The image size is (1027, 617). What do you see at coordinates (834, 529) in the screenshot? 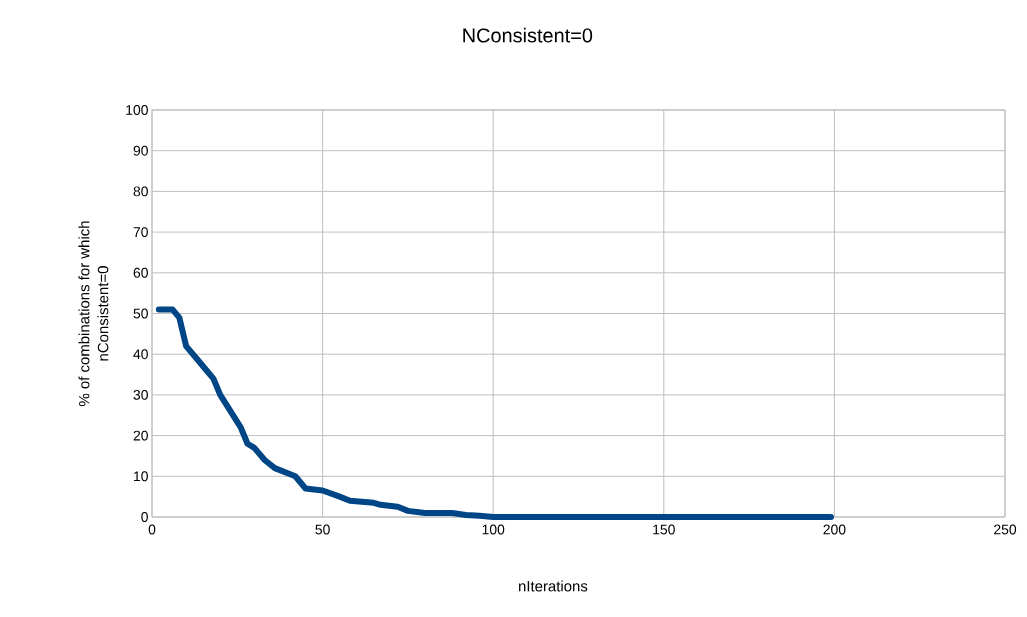
I see `x-tick-label: 200` at bounding box center [834, 529].